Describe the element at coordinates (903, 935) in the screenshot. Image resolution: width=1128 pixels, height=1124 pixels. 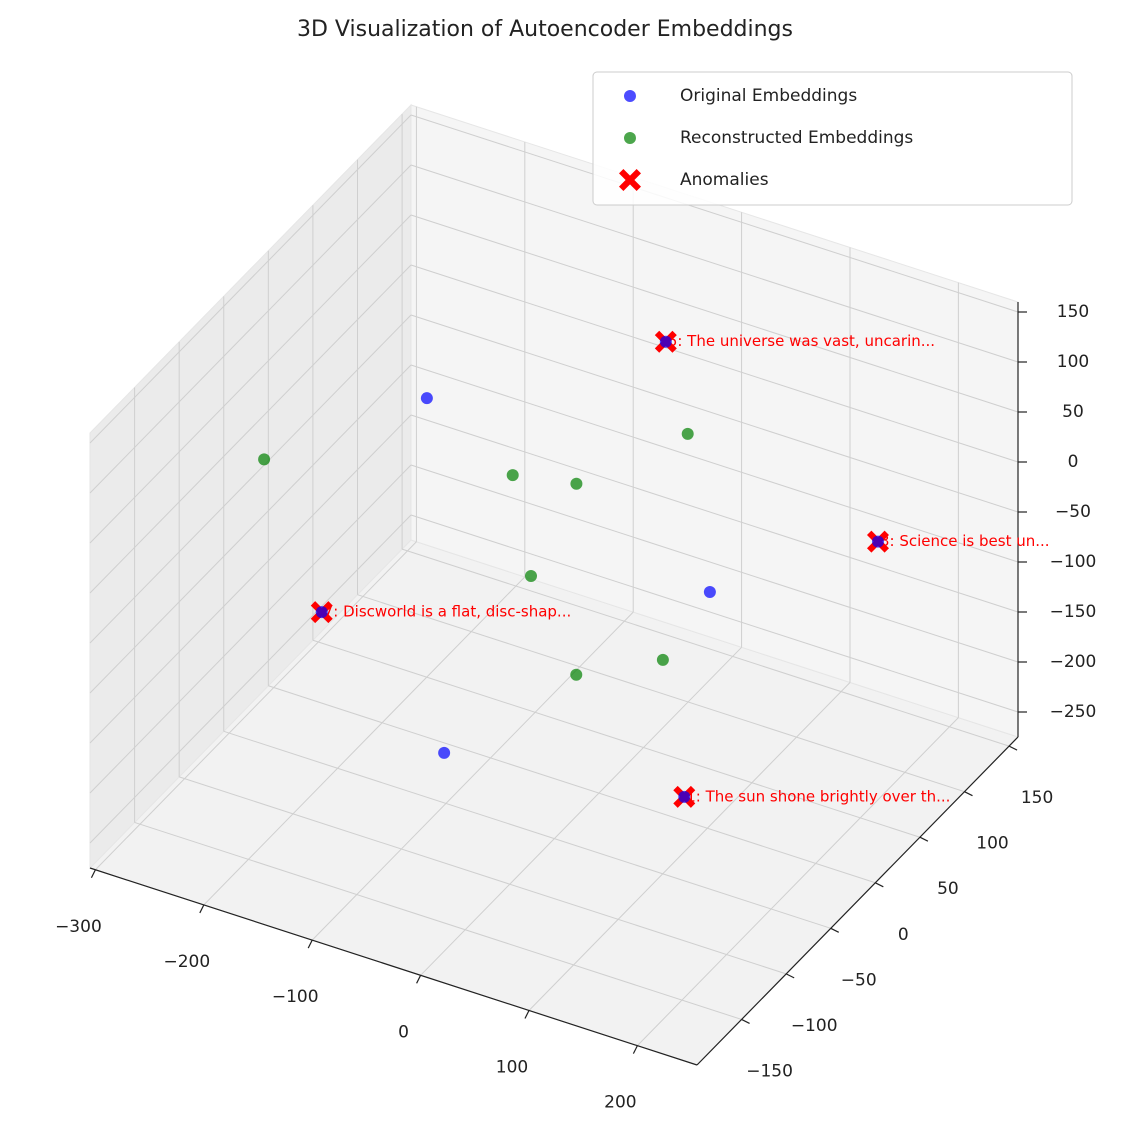
I see `y-tick-label: 0` at that location.